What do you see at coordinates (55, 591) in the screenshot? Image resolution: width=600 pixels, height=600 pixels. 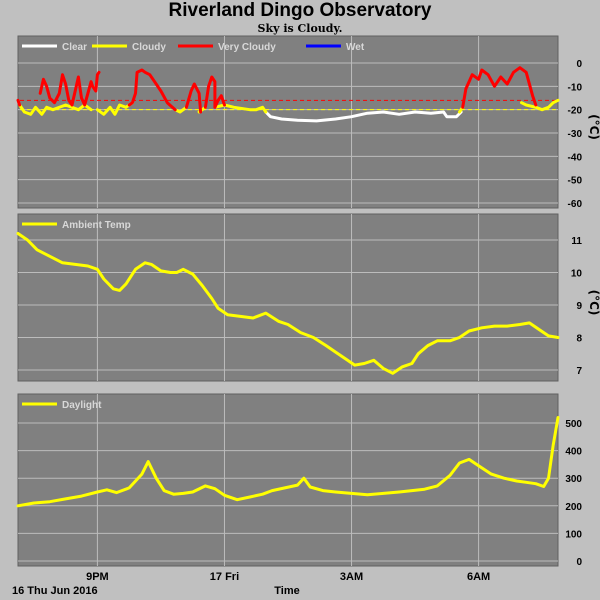 I see `date-label: 16 Thu Jun 2016` at bounding box center [55, 591].